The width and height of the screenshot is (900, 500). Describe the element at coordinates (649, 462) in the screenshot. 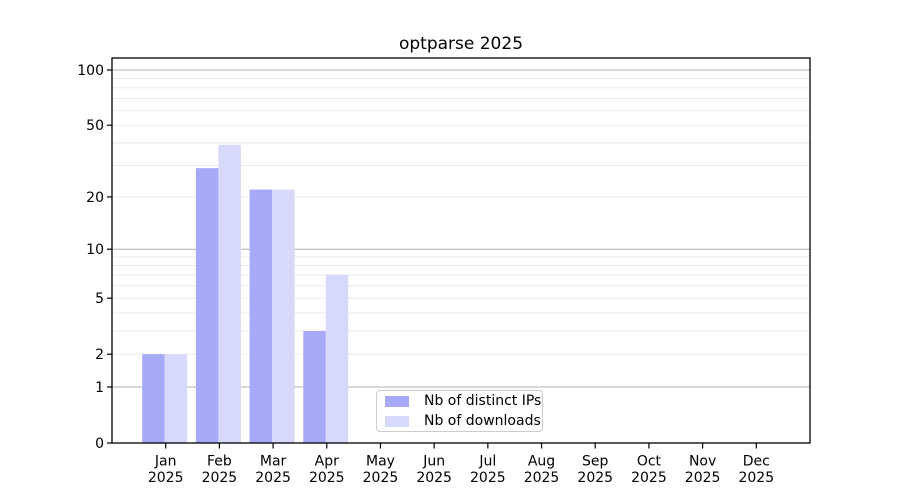

I see `x-tick-label-month: Oct` at that location.